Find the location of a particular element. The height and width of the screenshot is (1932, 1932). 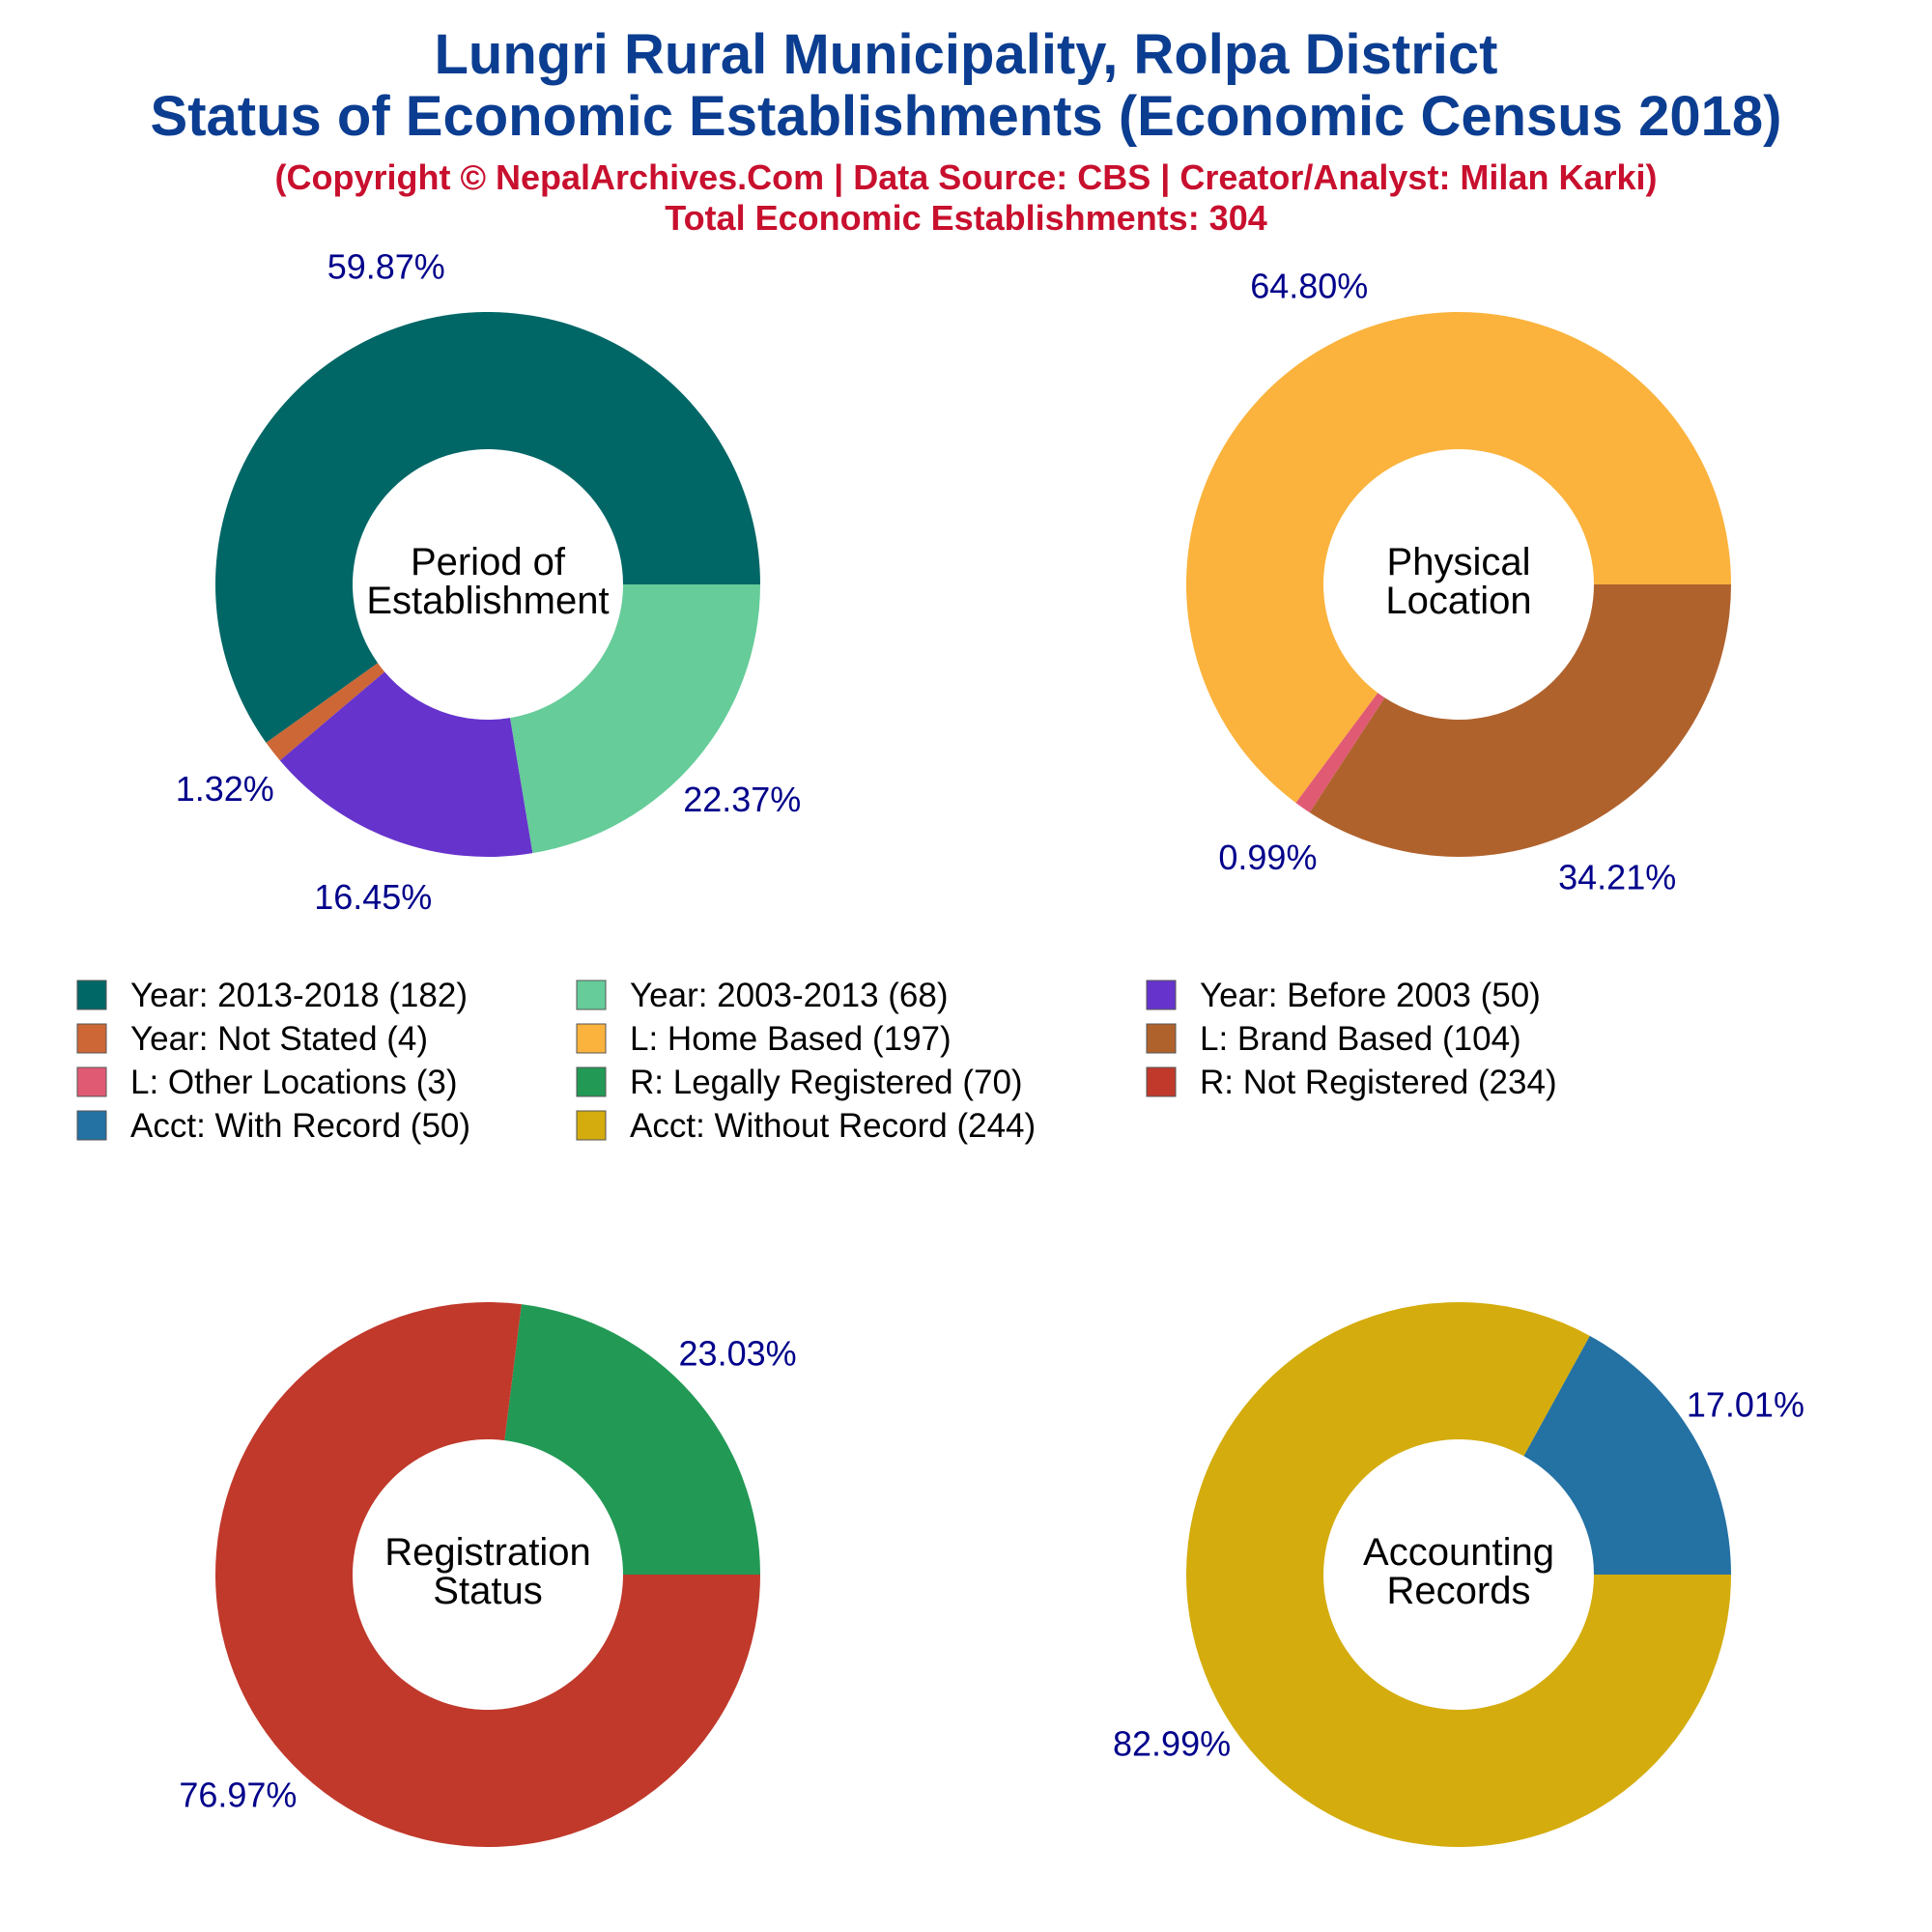

legend-item: L: Brand Based (104) is located at coordinates (1333, 1039).